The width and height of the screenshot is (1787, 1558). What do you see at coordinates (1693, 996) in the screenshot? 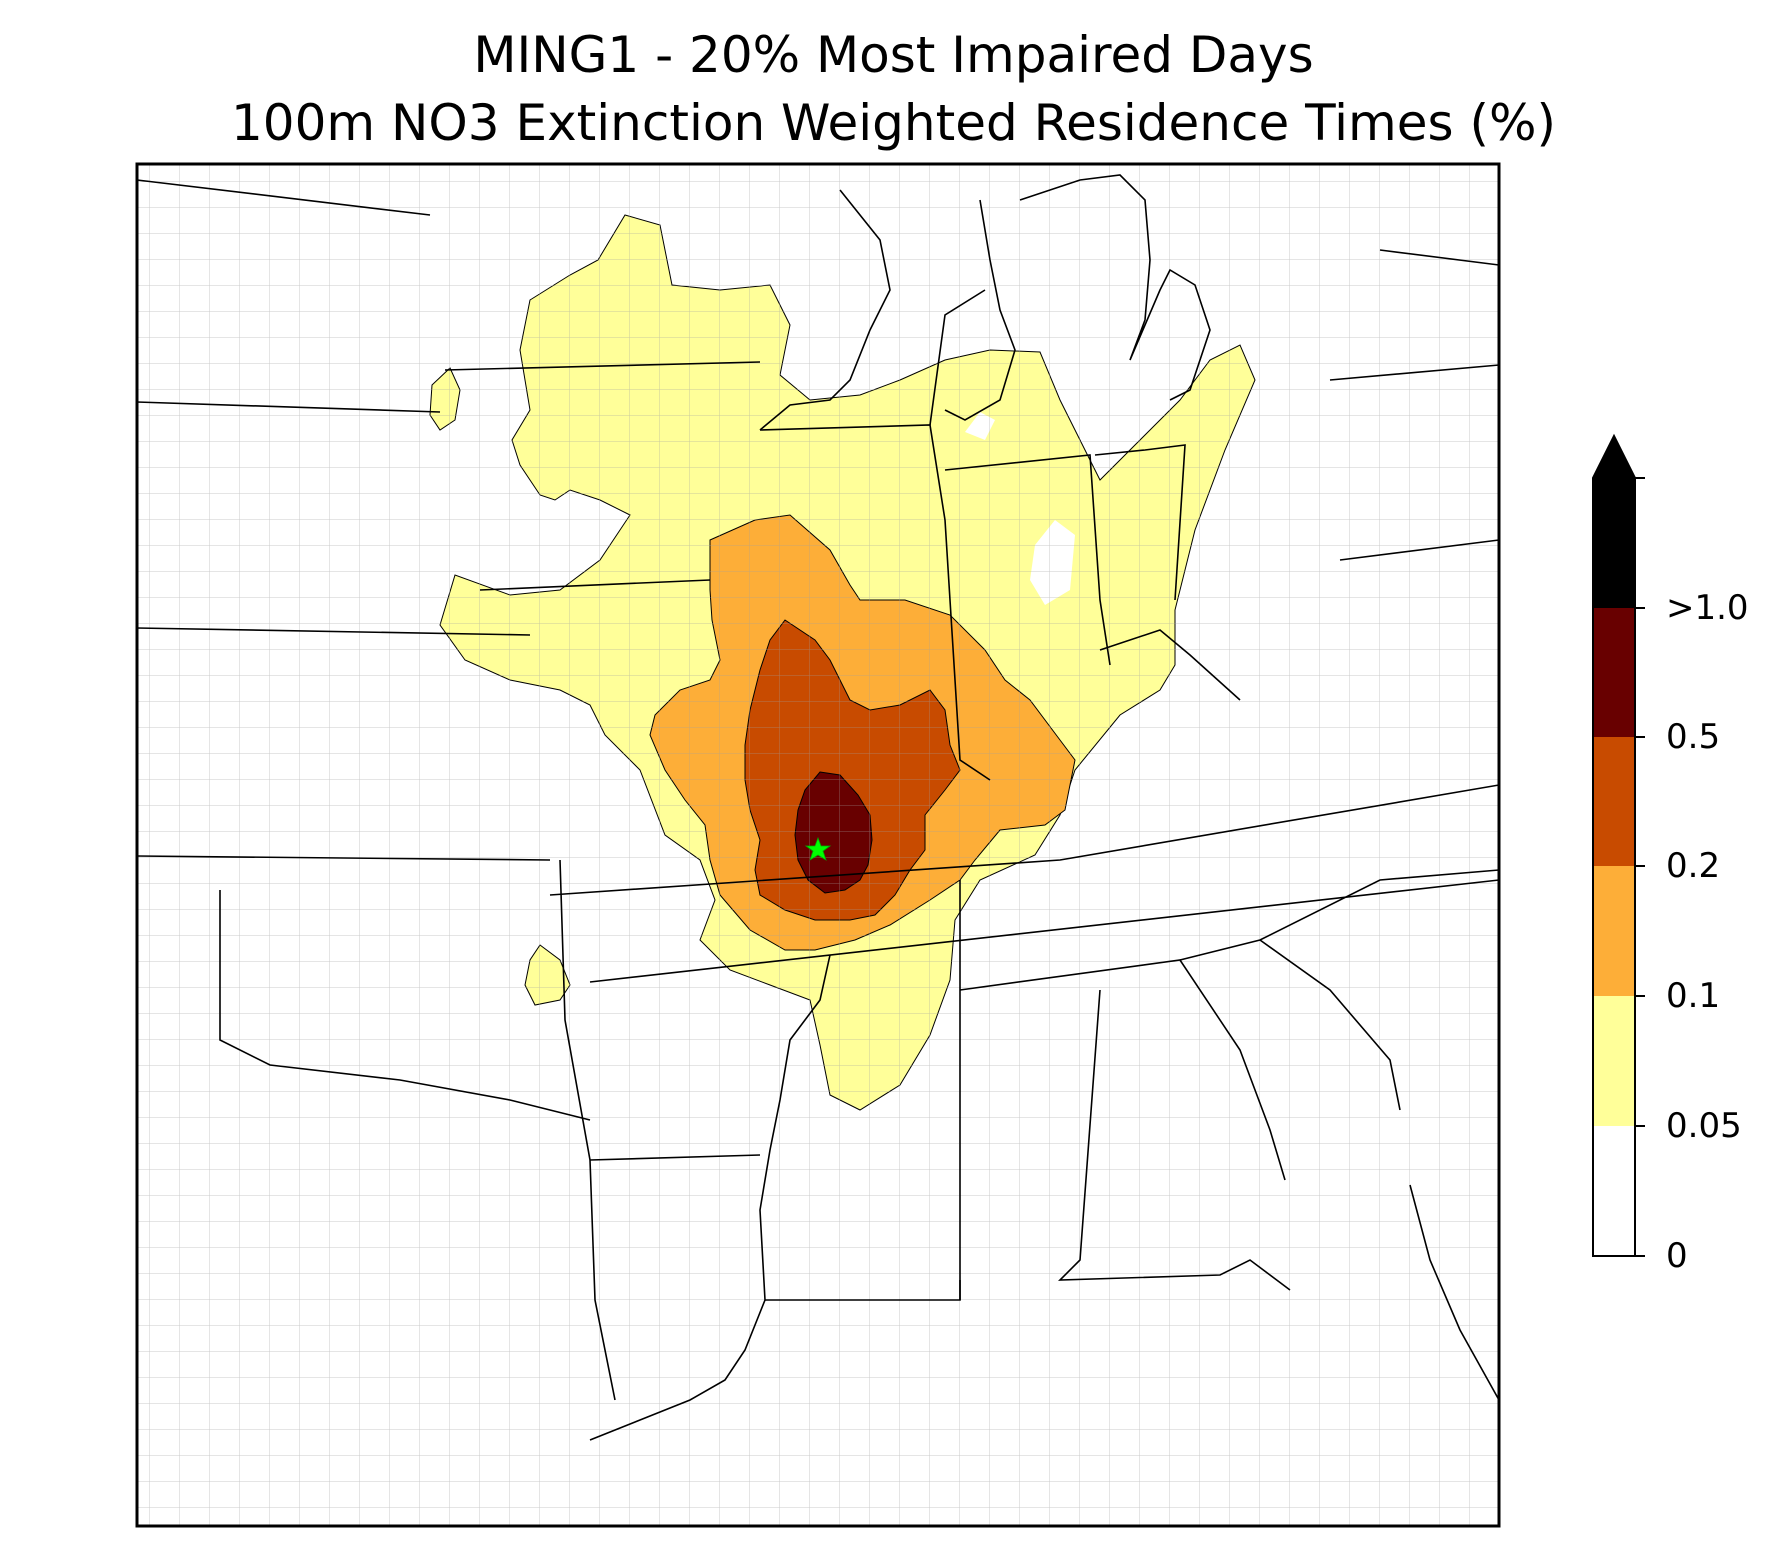
I see `colorbar-tick-label: 0.1` at bounding box center [1693, 996].